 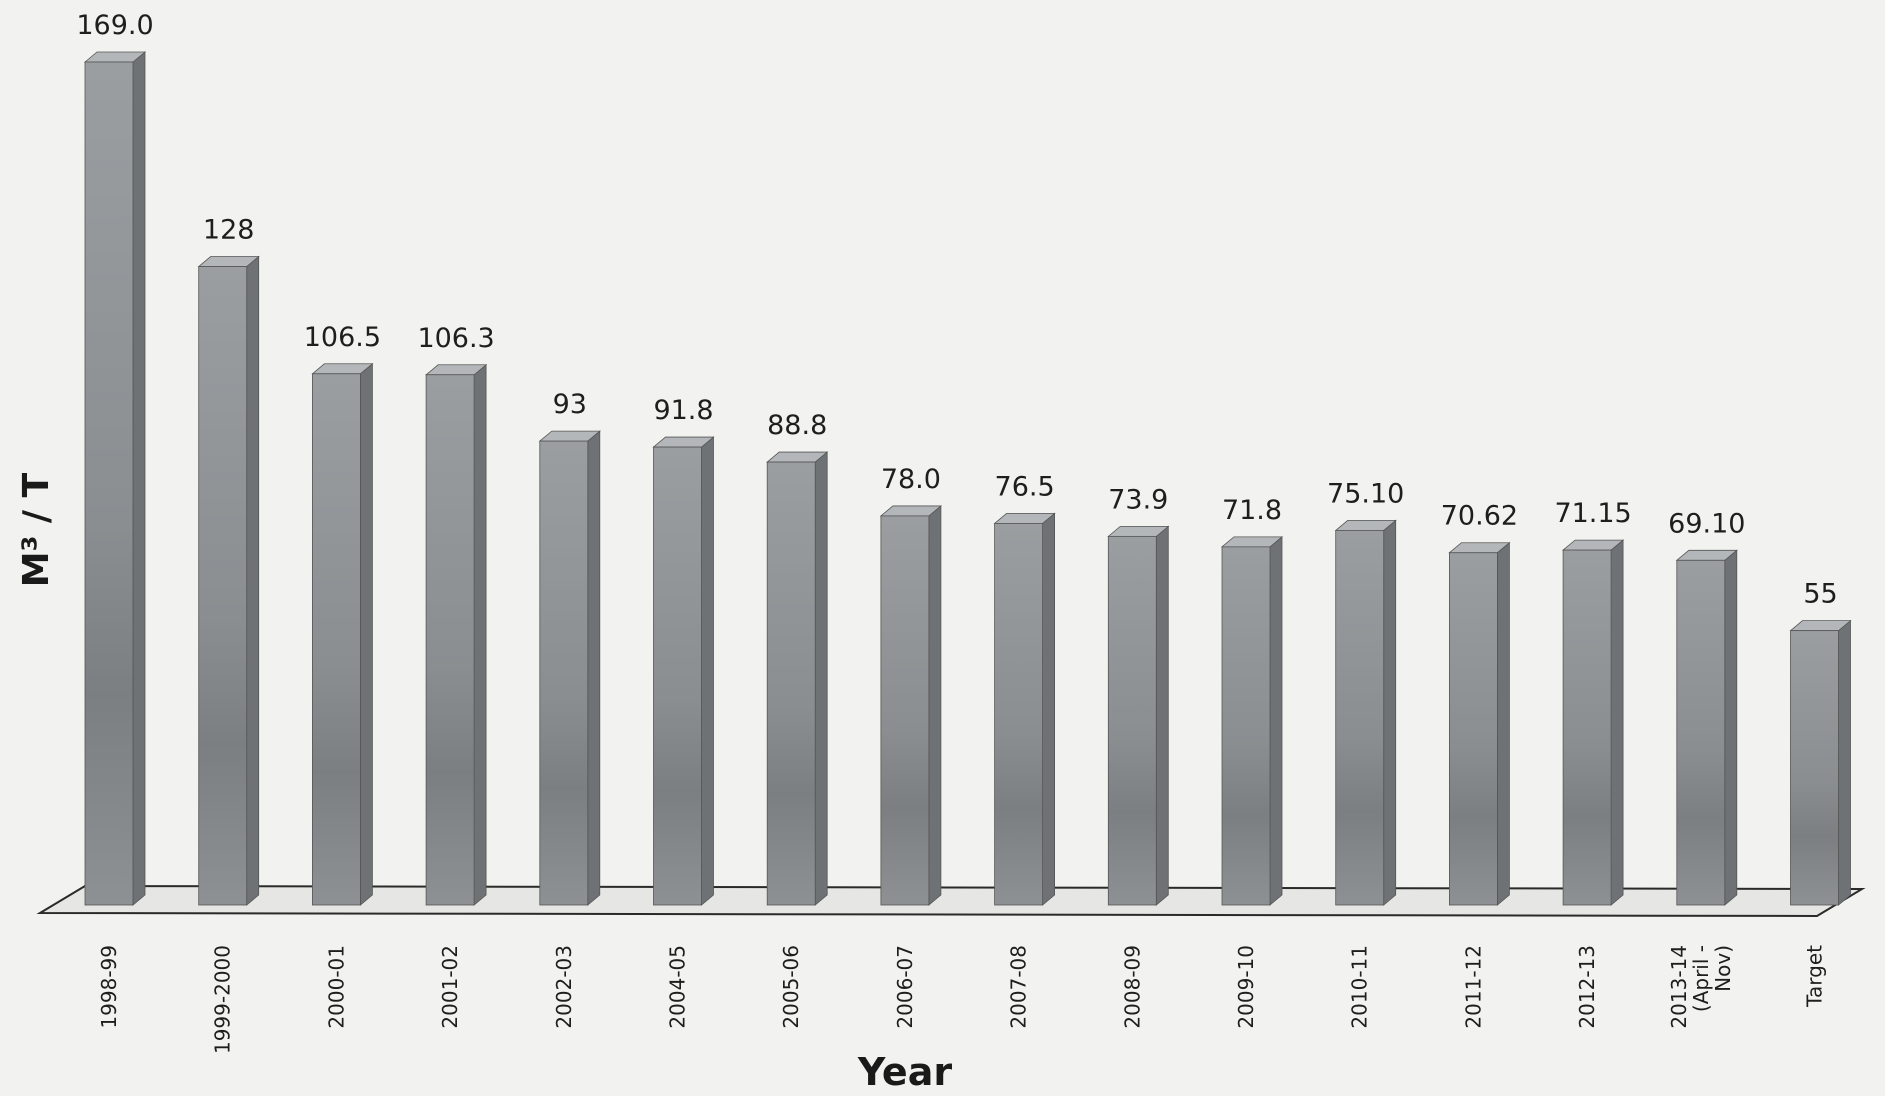 I want to click on data-label: 169.0, so click(x=114, y=25).